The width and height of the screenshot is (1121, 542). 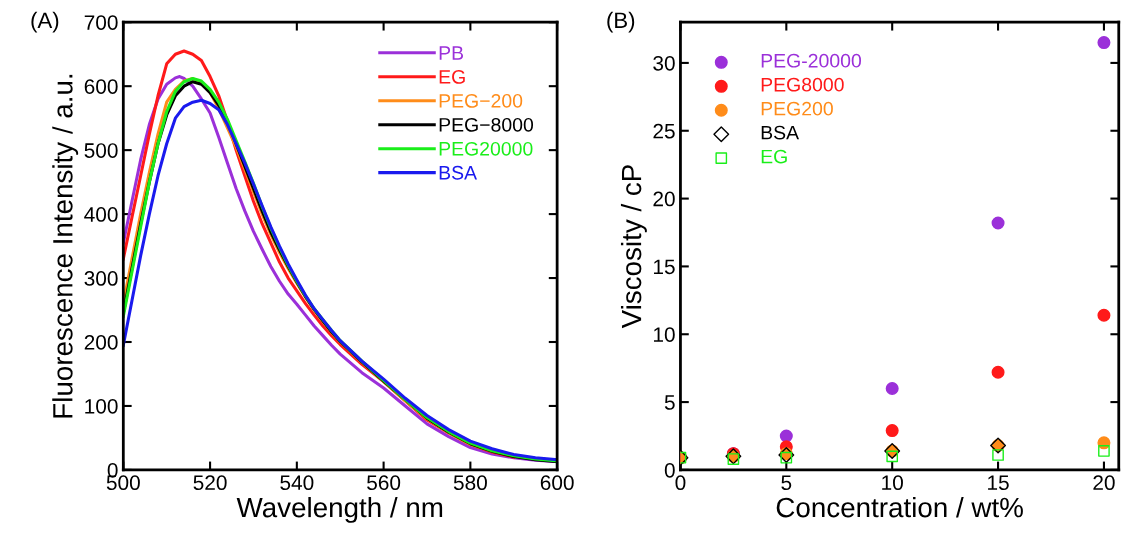 What do you see at coordinates (633, 247) in the screenshot?
I see `y-axis-title: Viscosity / cP` at bounding box center [633, 247].